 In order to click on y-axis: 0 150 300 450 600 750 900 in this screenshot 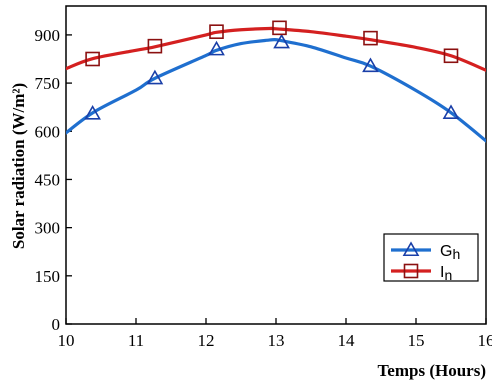, I will do `click(53, 180)`.